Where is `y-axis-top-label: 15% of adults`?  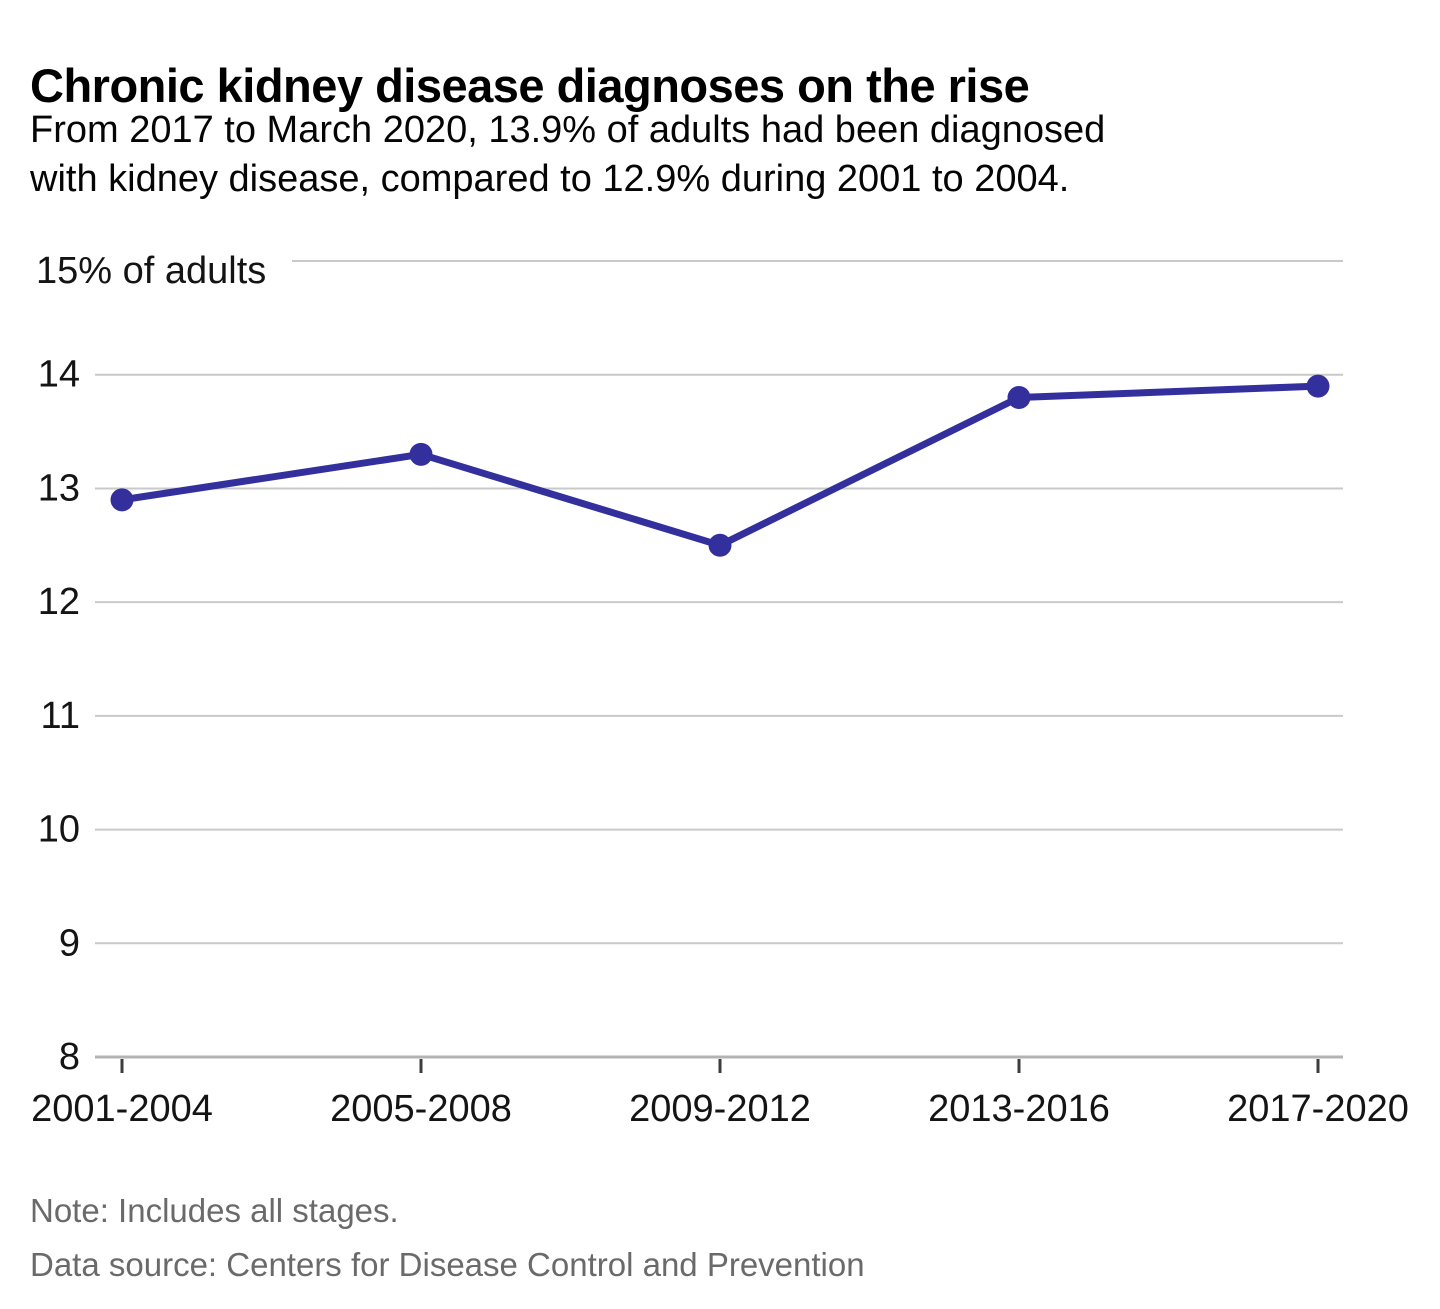 y-axis-top-label: 15% of adults is located at coordinates (151, 271).